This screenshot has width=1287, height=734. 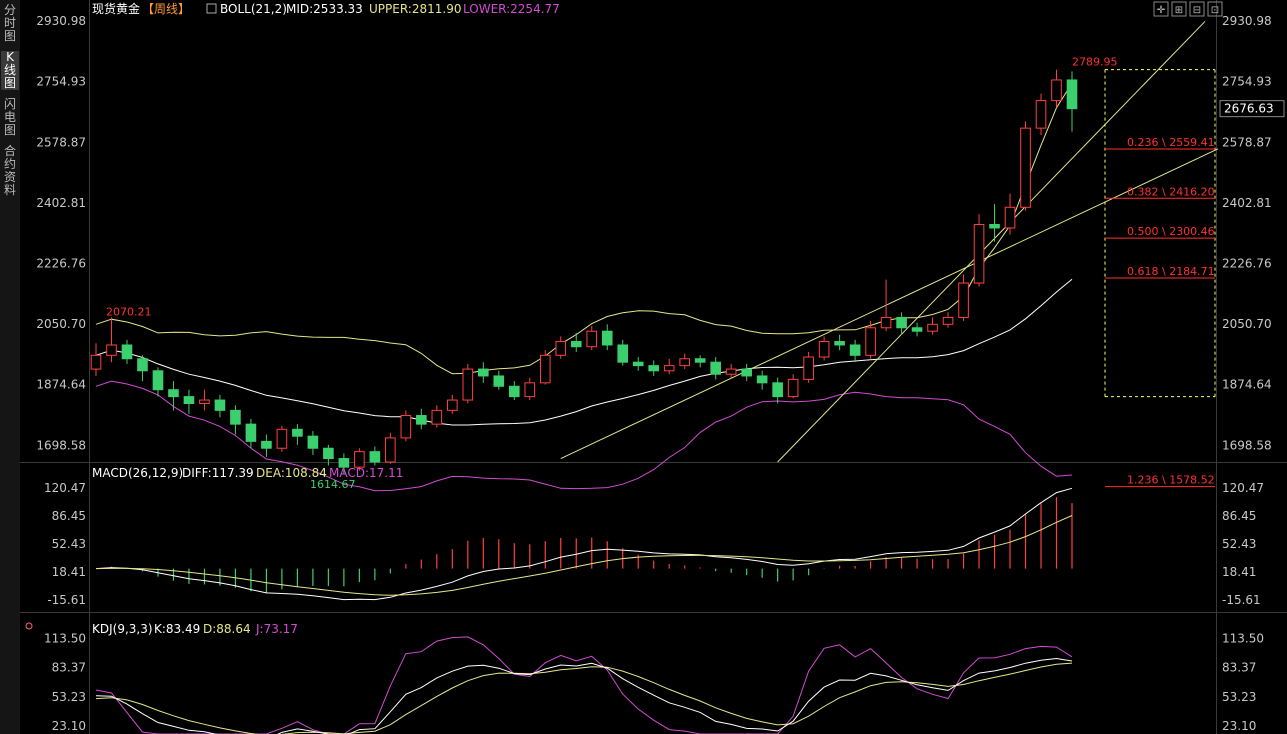 What do you see at coordinates (227, 629) in the screenshot?
I see `kdj-d: D:88.64` at bounding box center [227, 629].